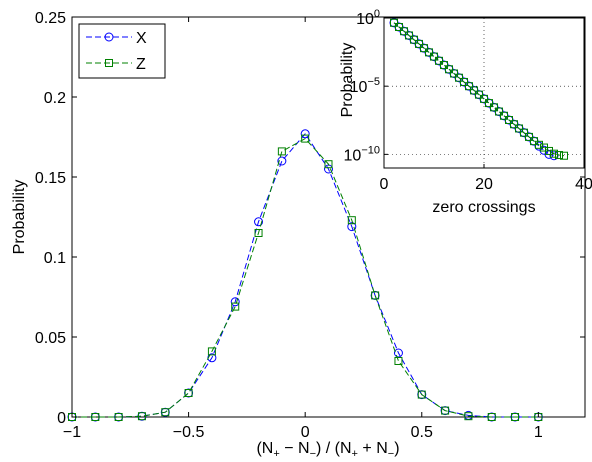 The image size is (592, 462). Describe the element at coordinates (141, 64) in the screenshot. I see `legend-label-z: Z` at that location.